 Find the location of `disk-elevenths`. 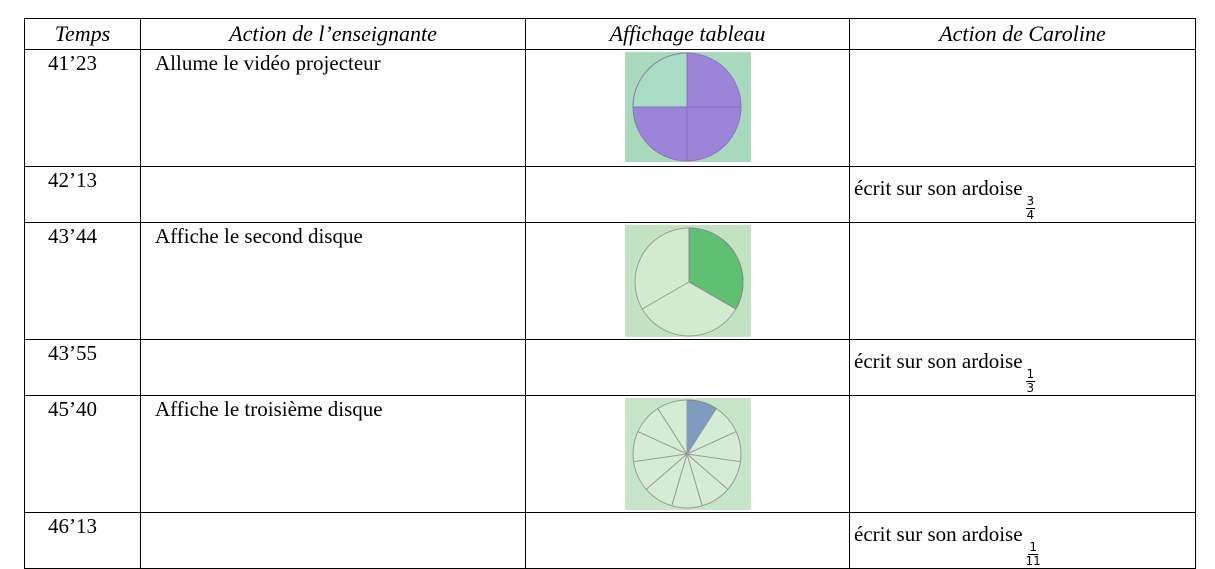

disk-elevenths is located at coordinates (687, 454).